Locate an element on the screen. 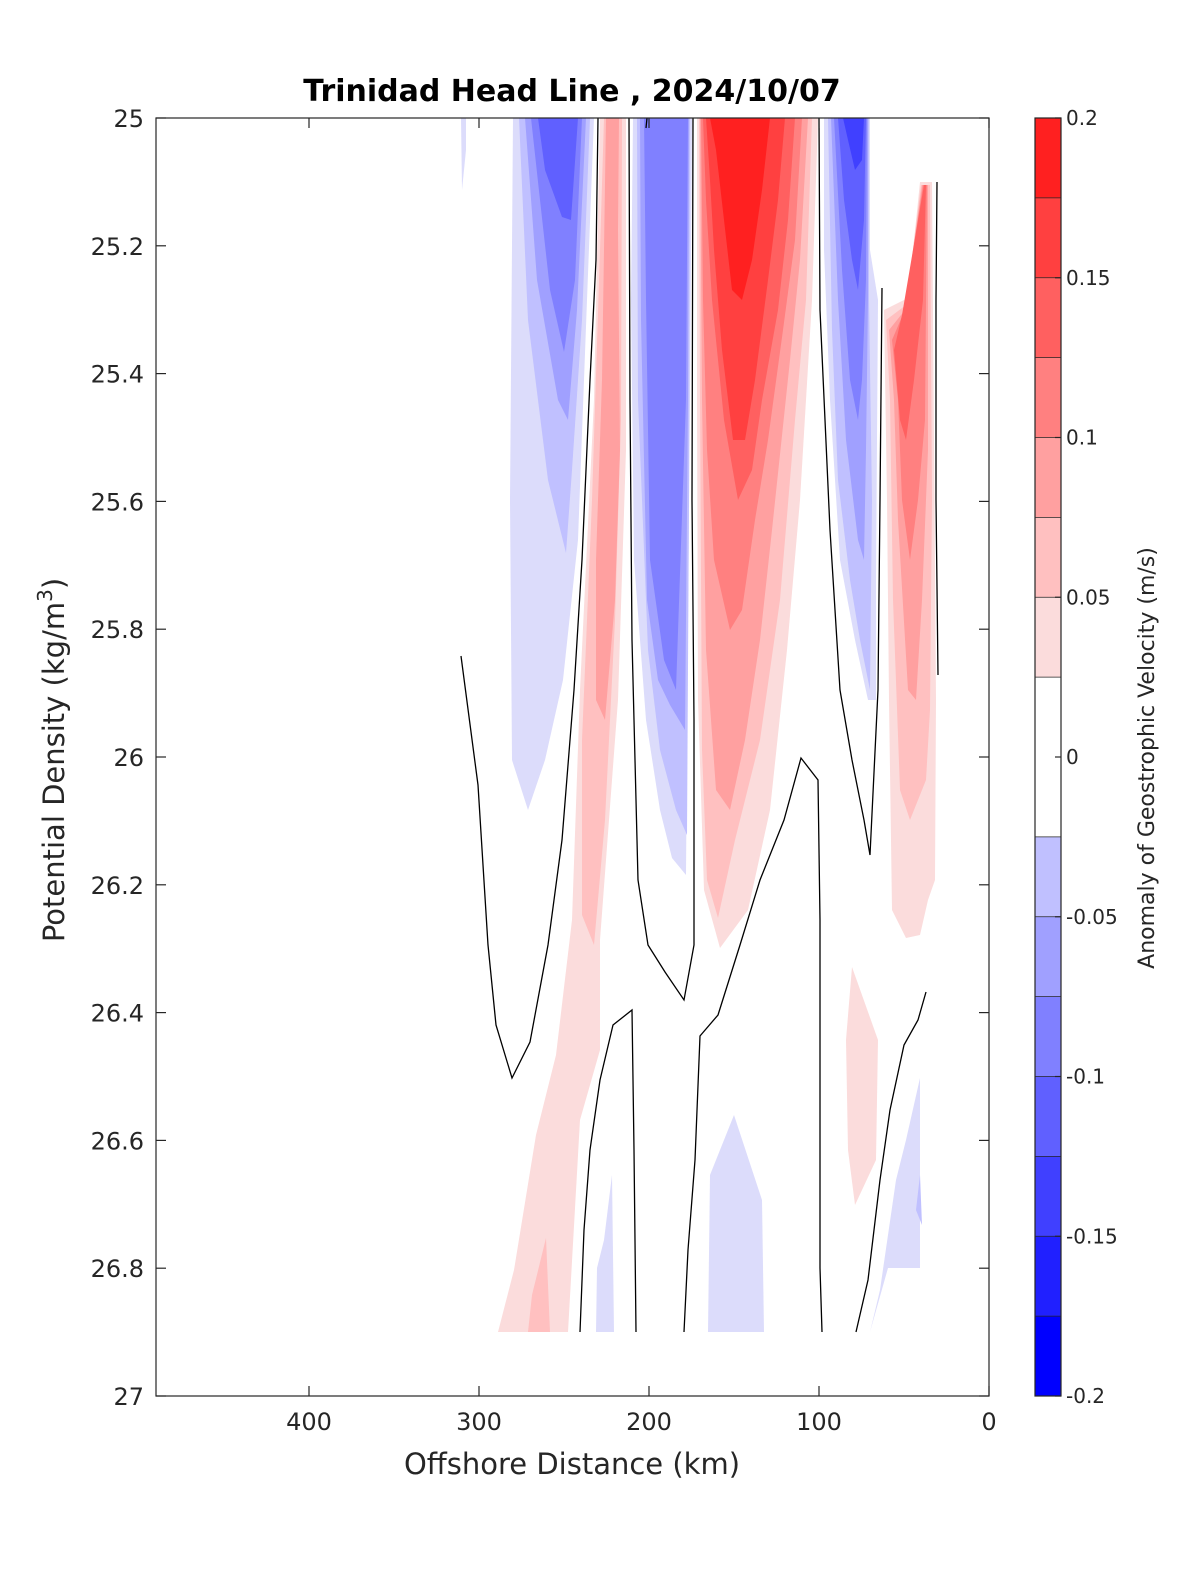 Image resolution: width=1200 pixels, height=1575 pixels. x-tick-label: 300 is located at coordinates (479, 1422).